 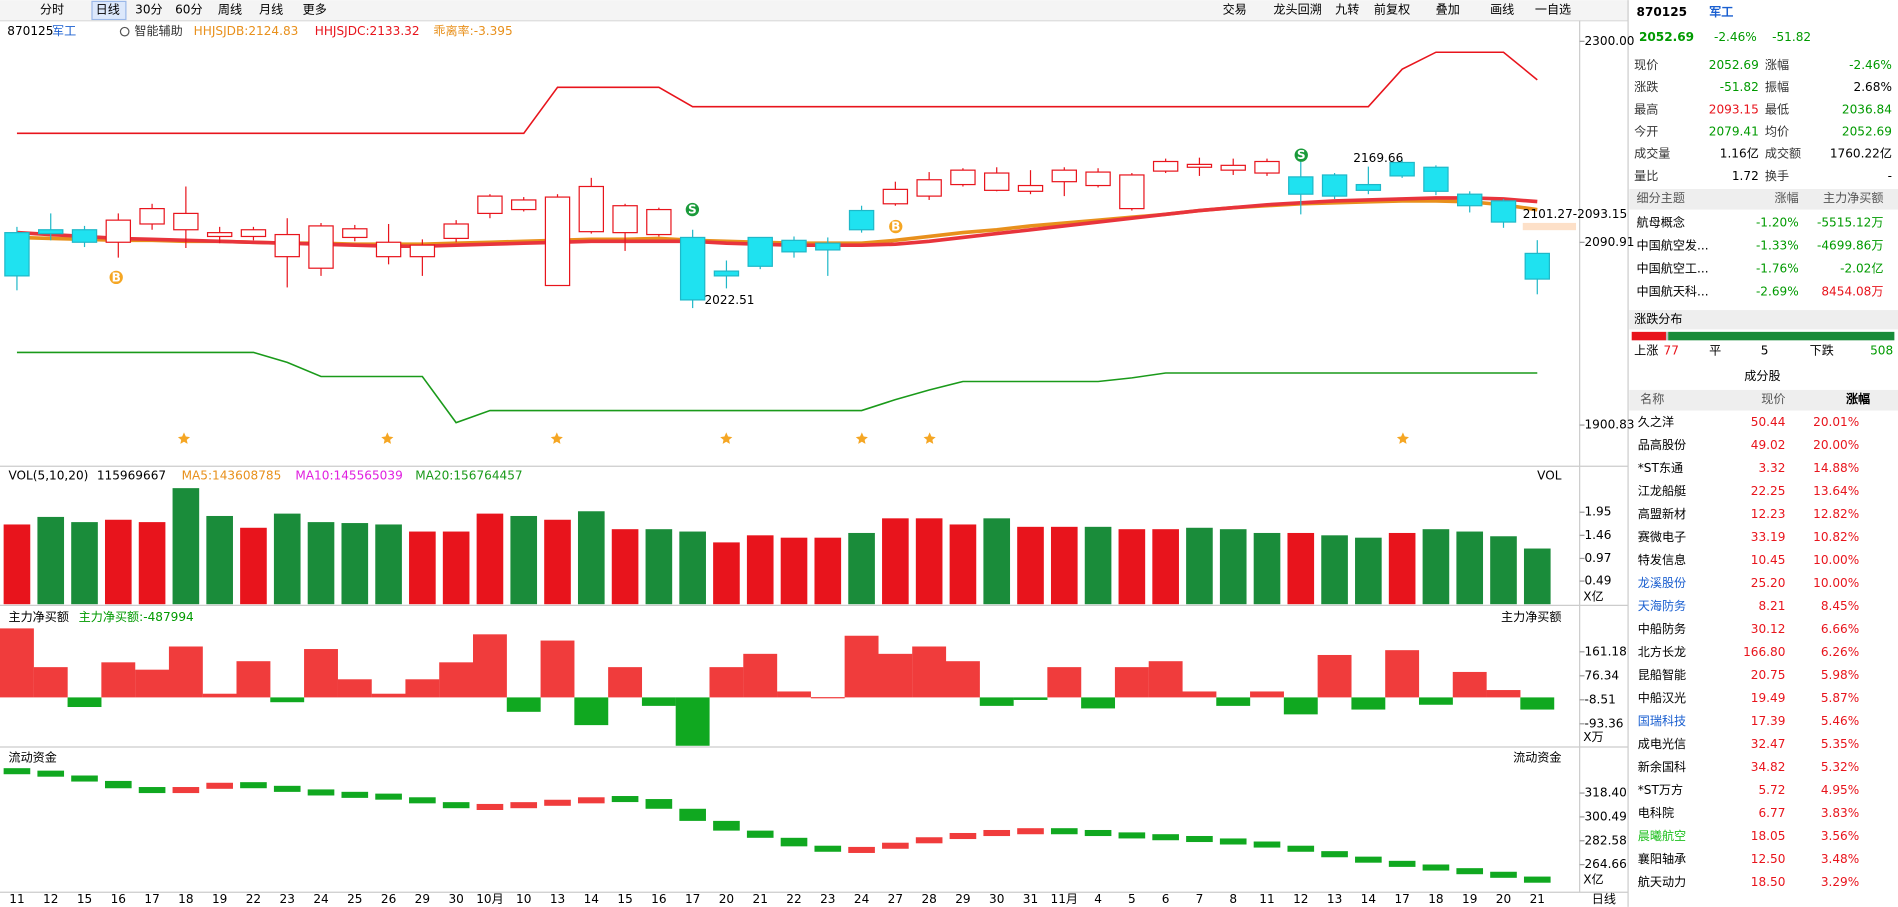 What do you see at coordinates (118, 899) in the screenshot?
I see `x-tick-label: 16` at bounding box center [118, 899].